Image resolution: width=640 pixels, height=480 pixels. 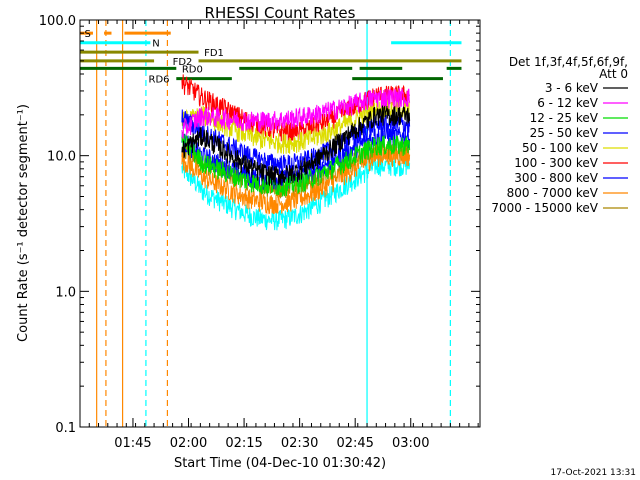 I want to click on legend-header-line-1: Det 1f,3f,4f,5f,6f,9f,, so click(x=568, y=62).